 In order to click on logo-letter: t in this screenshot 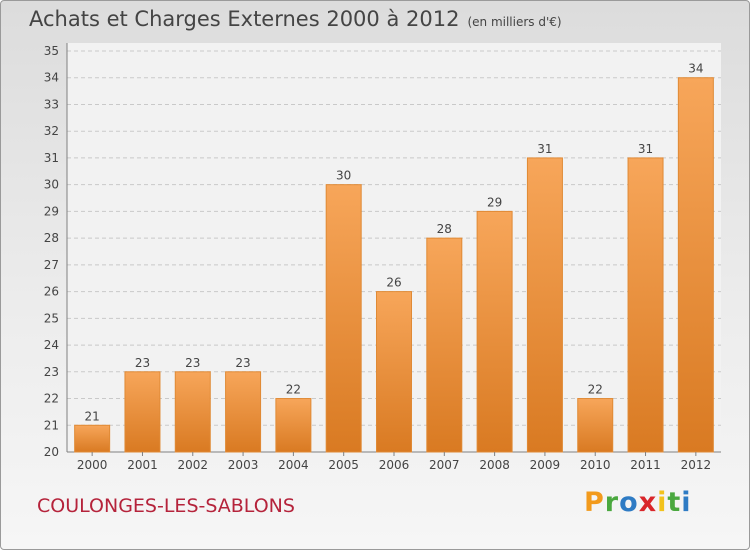, I will do `click(674, 502)`.